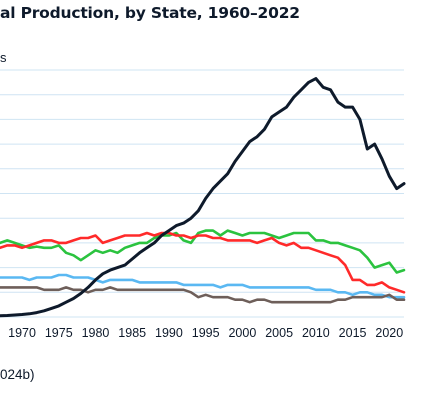 This screenshot has width=428, height=400. What do you see at coordinates (242, 333) in the screenshot?
I see `x-tick-label: 2000` at bounding box center [242, 333].